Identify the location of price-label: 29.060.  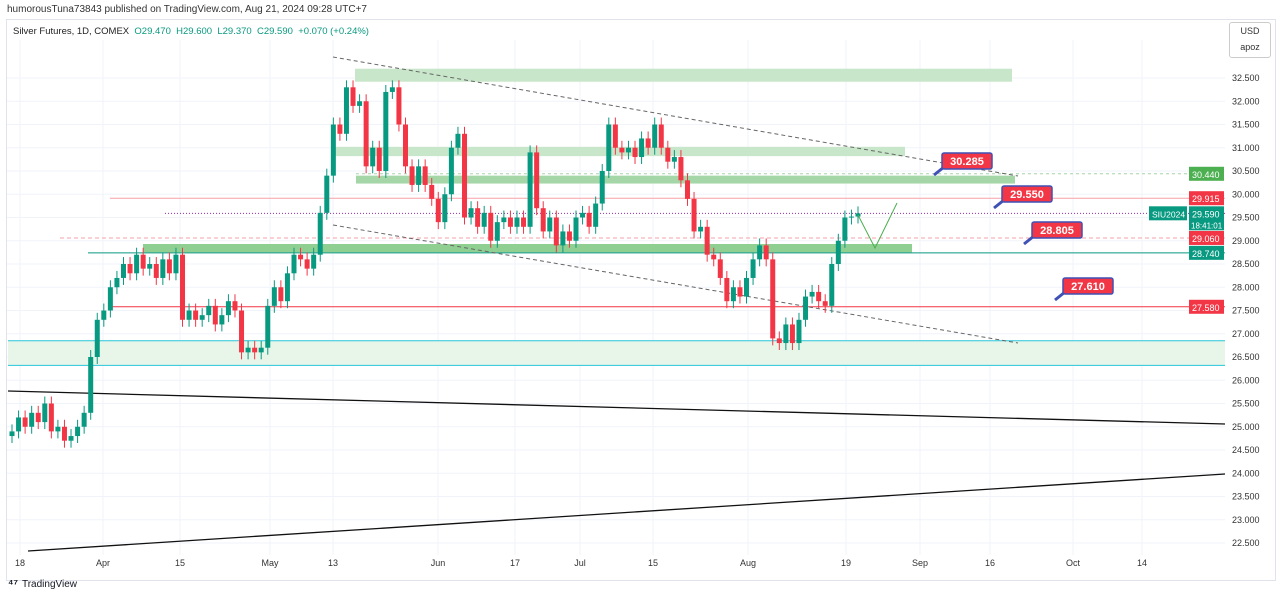
(1206, 239).